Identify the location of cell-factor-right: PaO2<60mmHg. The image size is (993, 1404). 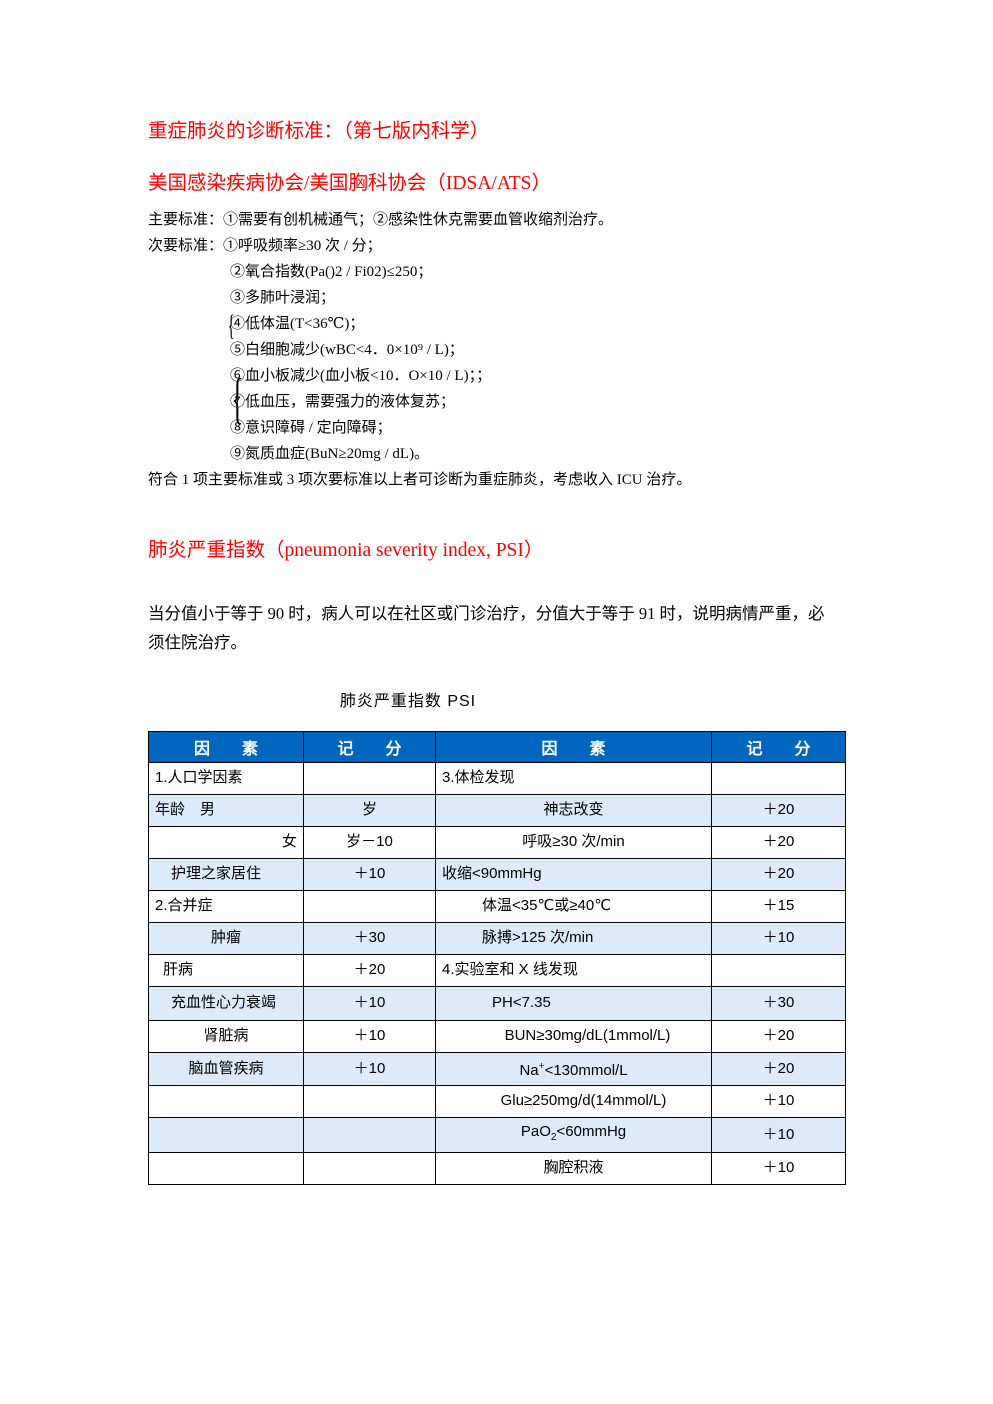
(573, 1134).